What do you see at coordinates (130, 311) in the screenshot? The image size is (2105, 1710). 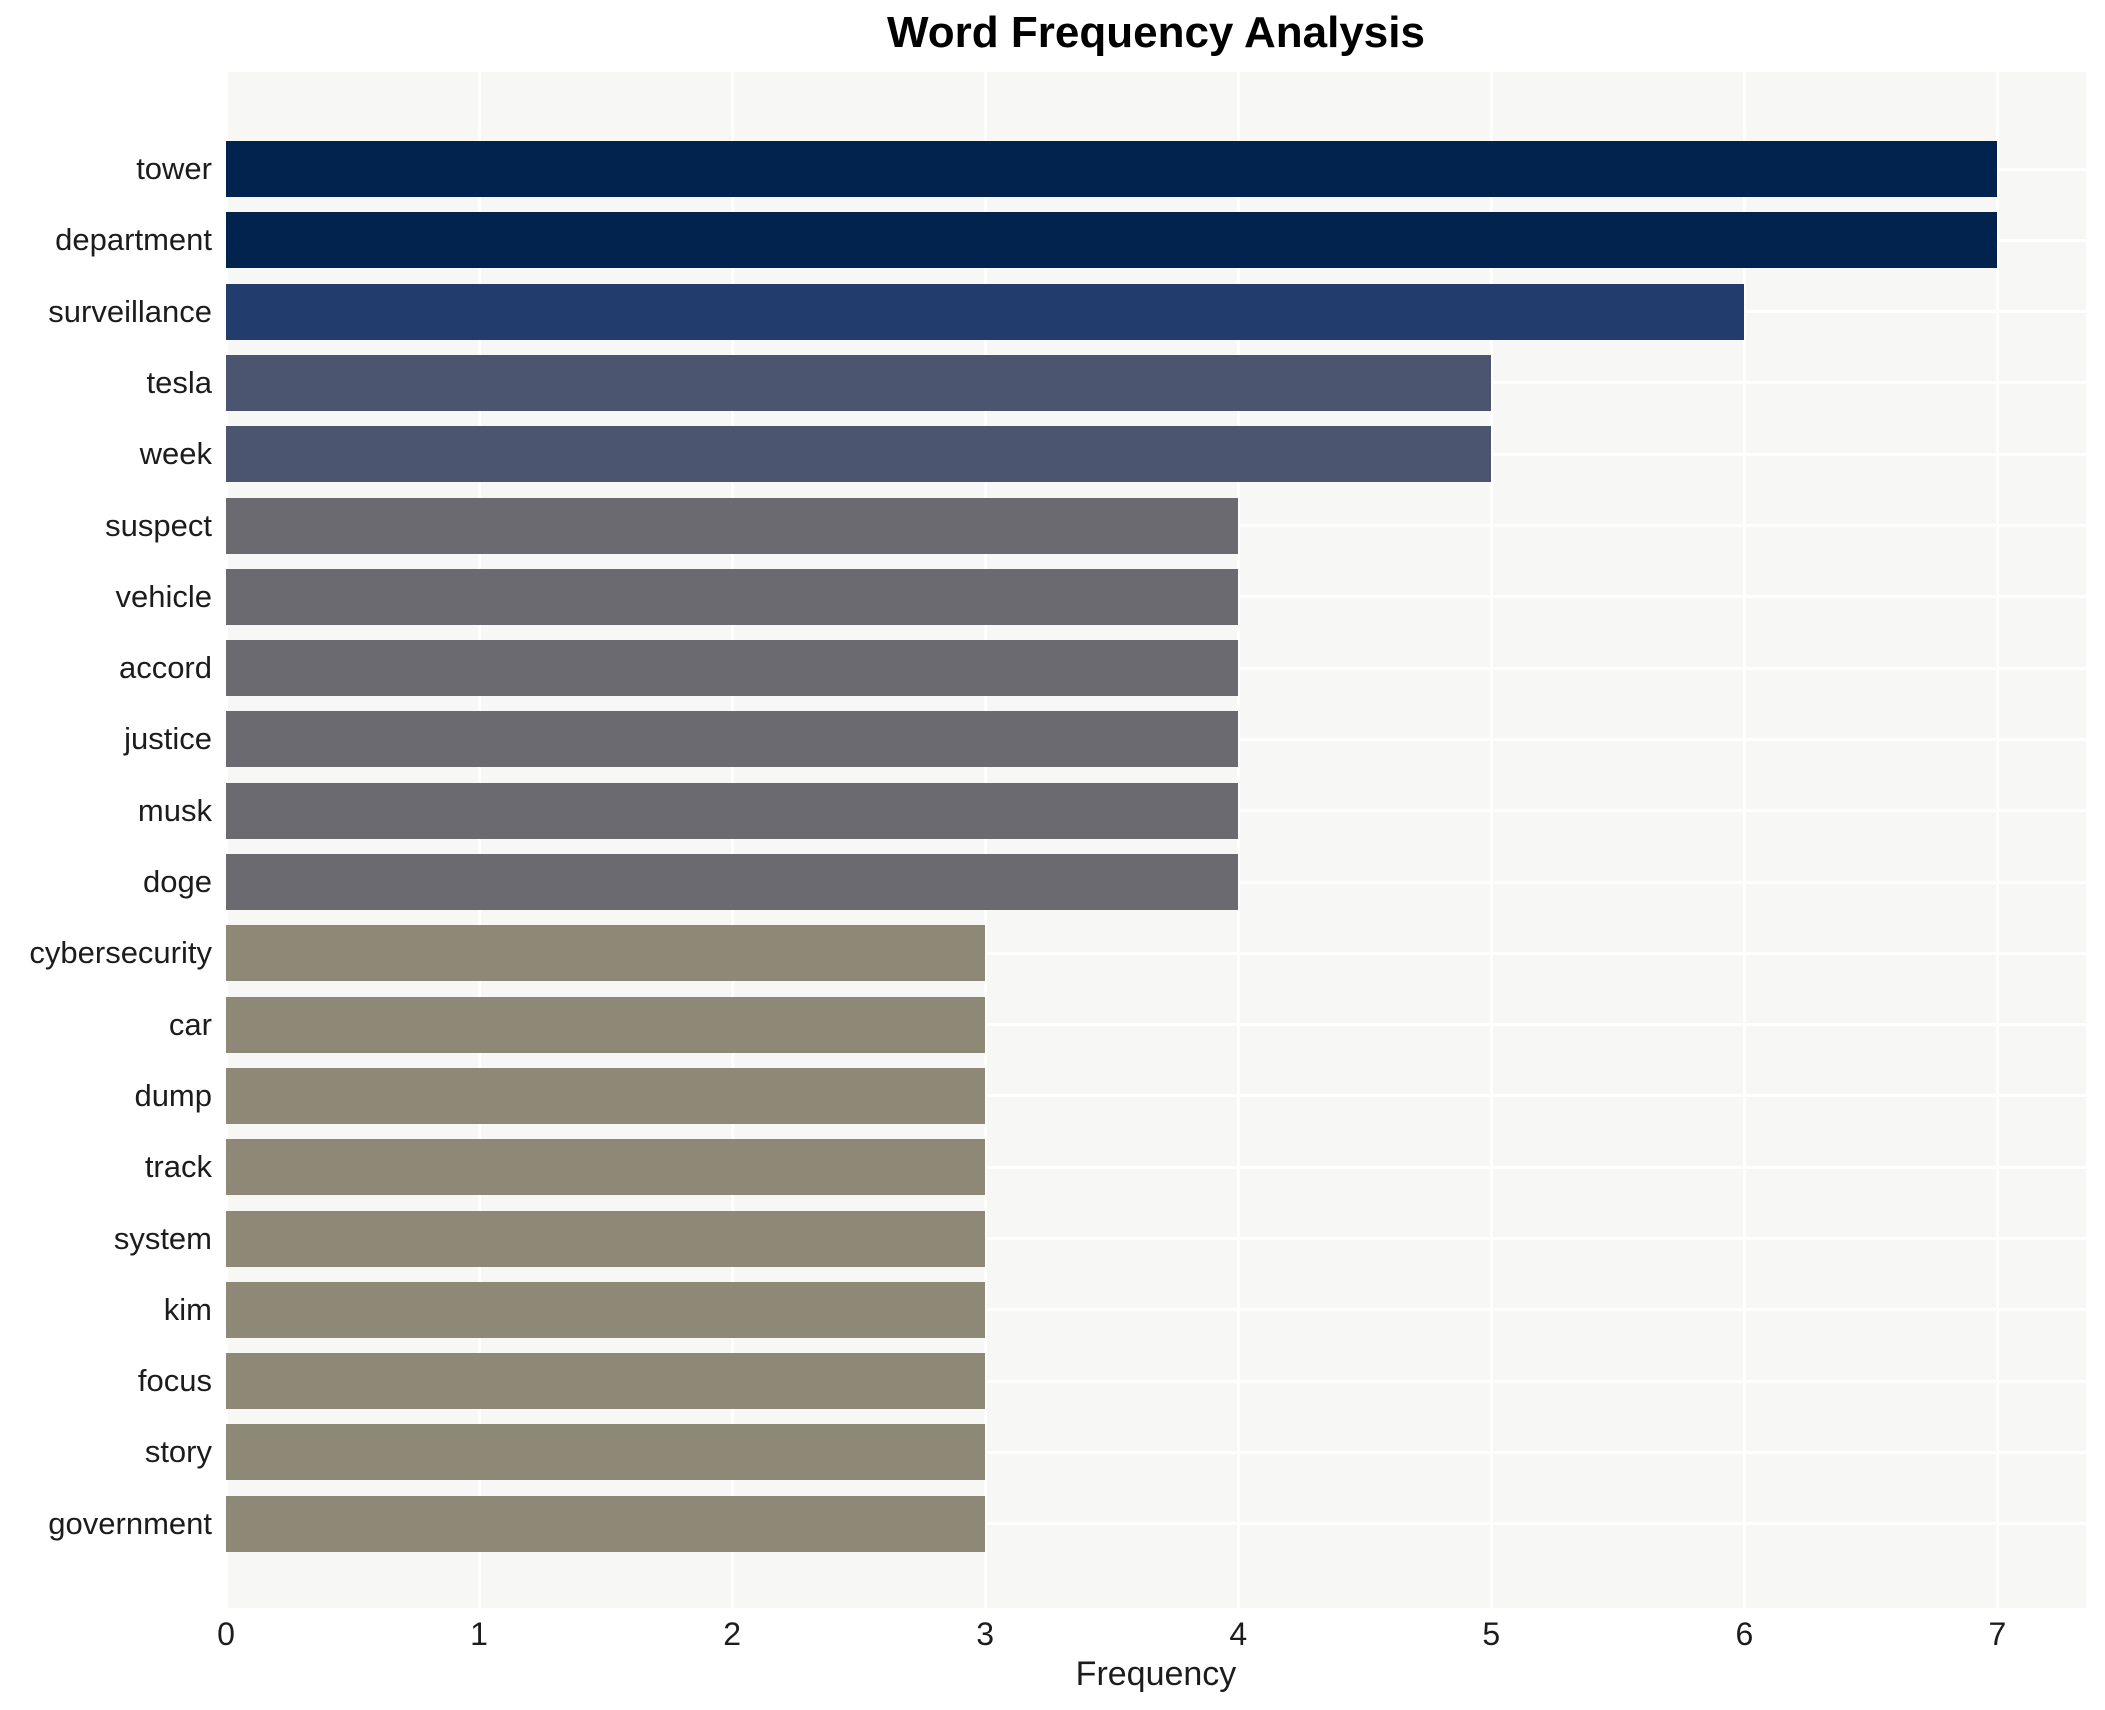 I see `y-tick-label: surveillance` at bounding box center [130, 311].